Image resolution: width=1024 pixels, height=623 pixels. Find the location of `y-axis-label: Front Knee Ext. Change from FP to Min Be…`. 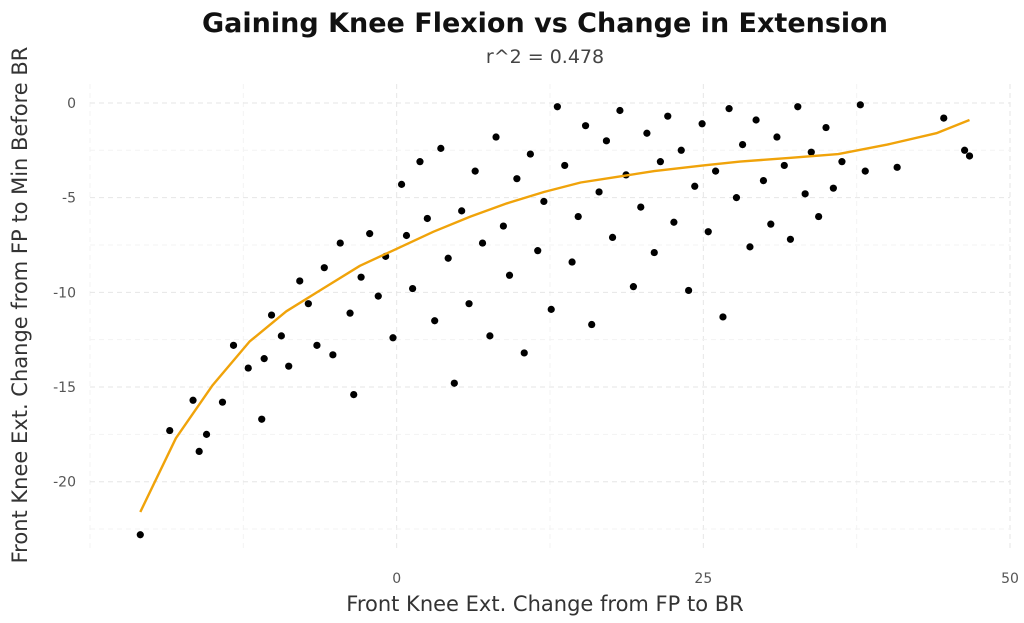

y-axis-label: Front Knee Ext. Change from FP to Min Be… is located at coordinates (20, 305).